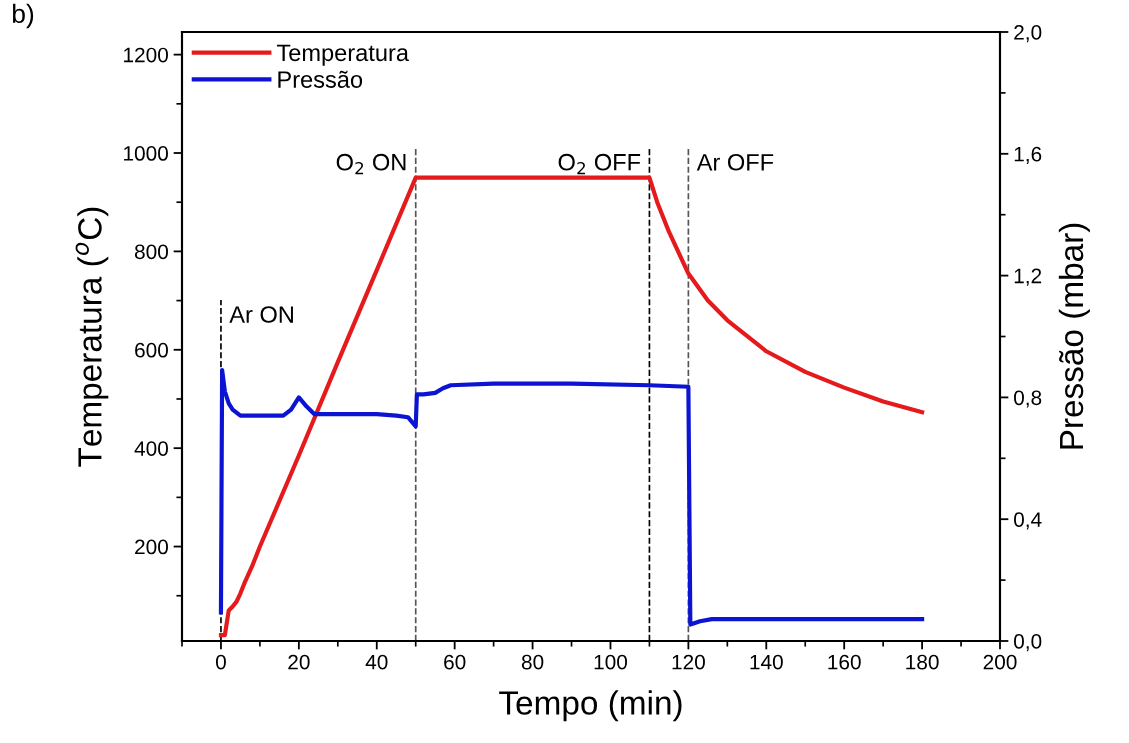 This screenshot has height=743, width=1129. I want to click on y-tick-label: 400, so click(151, 448).